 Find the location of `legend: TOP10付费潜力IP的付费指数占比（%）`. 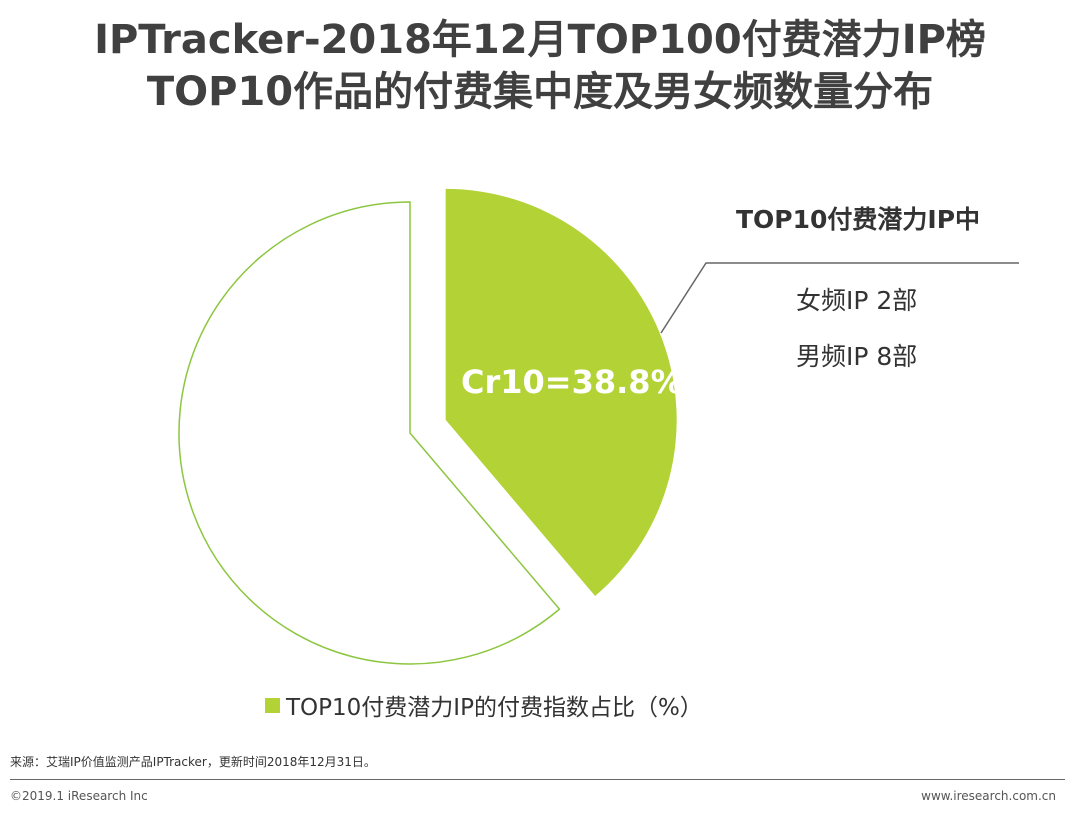

legend: TOP10付费潜力IP的付费指数占比（%） is located at coordinates (484, 705).